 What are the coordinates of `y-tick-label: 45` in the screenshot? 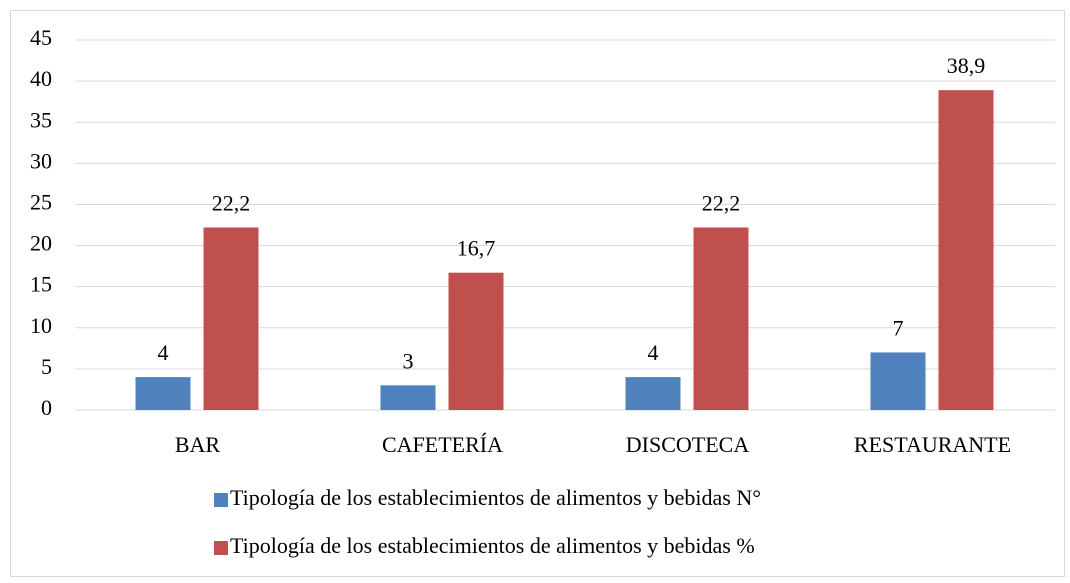 It's located at (41, 37).